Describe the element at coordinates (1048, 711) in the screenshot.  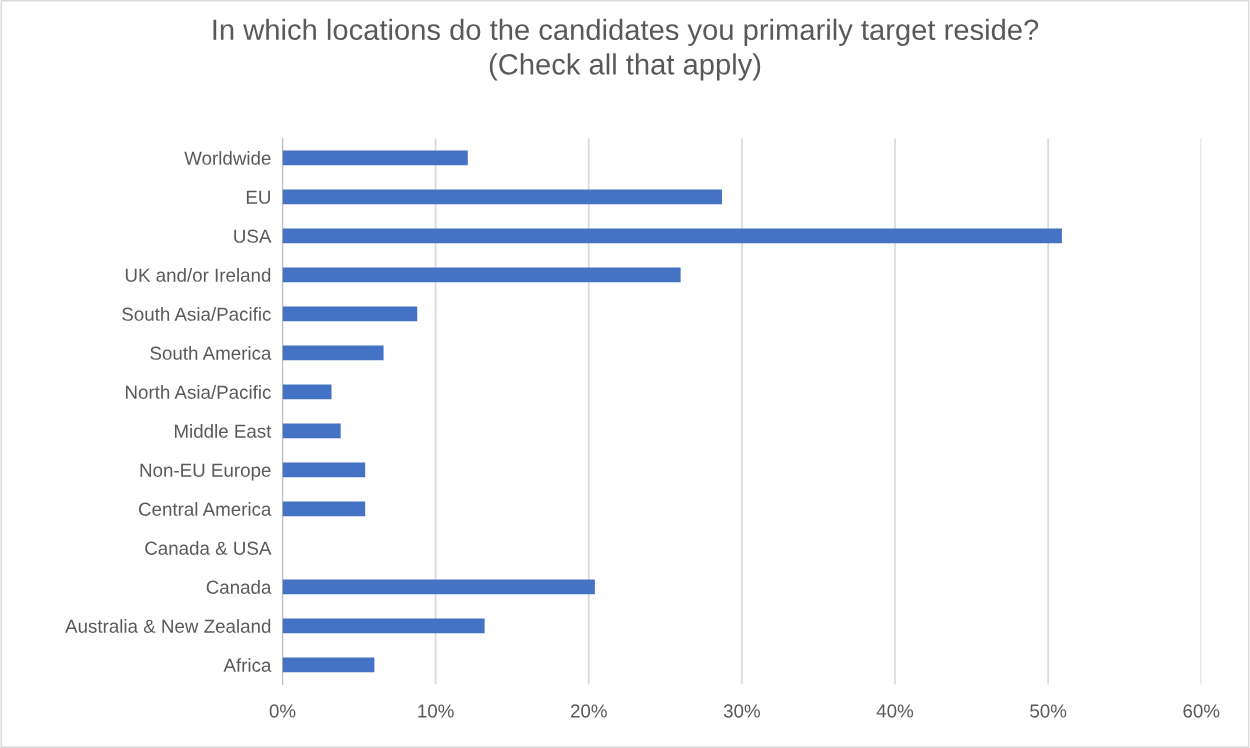
I see `x-tick-label: 50%` at that location.